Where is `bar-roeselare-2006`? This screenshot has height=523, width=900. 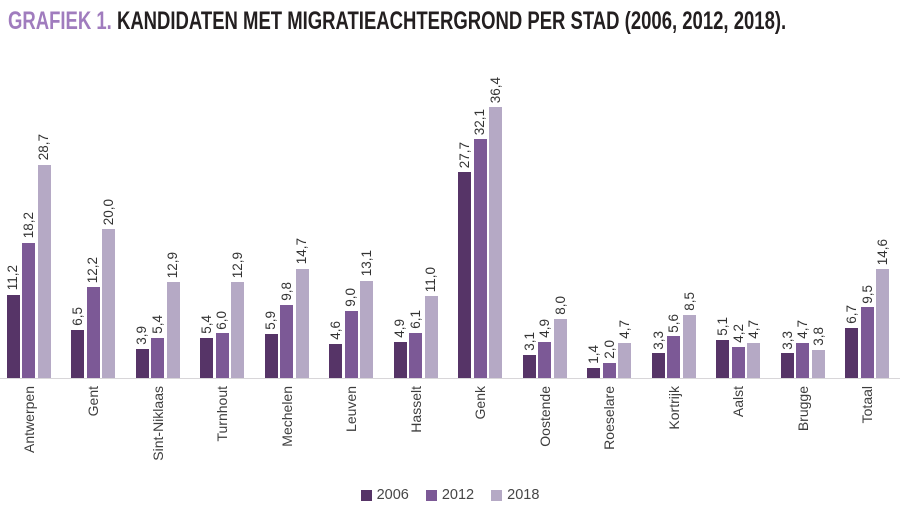
bar-roeselare-2006 is located at coordinates (594, 372).